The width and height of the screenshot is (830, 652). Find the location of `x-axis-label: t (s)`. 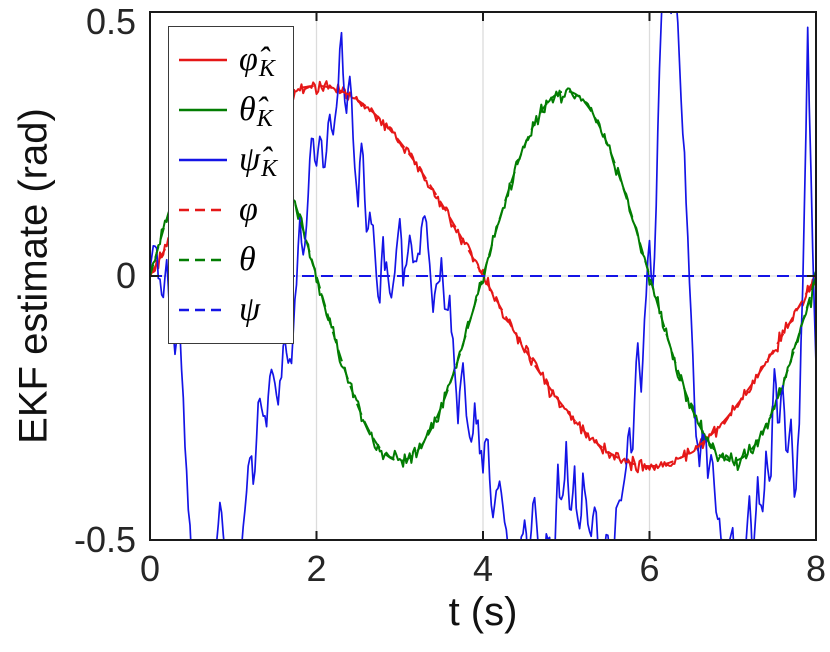

x-axis-label: t (s) is located at coordinates (483, 612).